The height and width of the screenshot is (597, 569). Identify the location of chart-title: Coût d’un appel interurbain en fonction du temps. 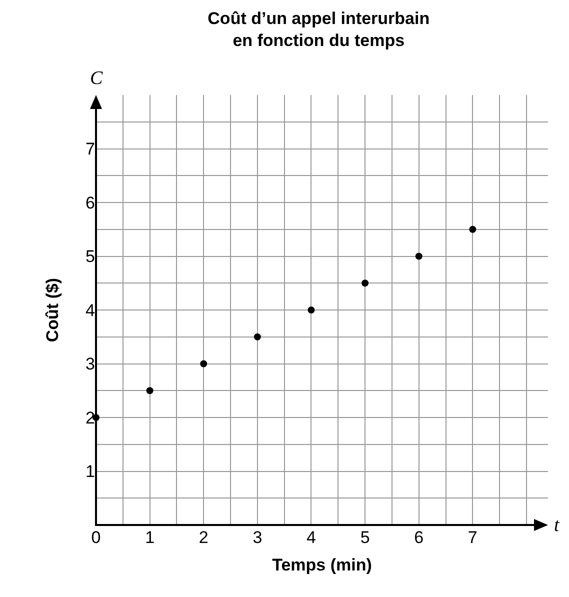
(319, 29).